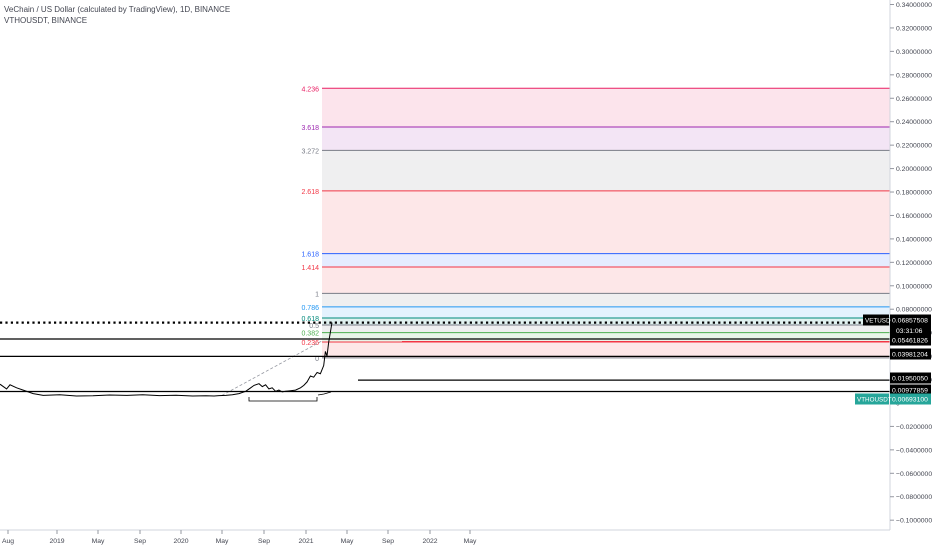  I want to click on y-tick-label: 0.22000000, so click(914, 146).